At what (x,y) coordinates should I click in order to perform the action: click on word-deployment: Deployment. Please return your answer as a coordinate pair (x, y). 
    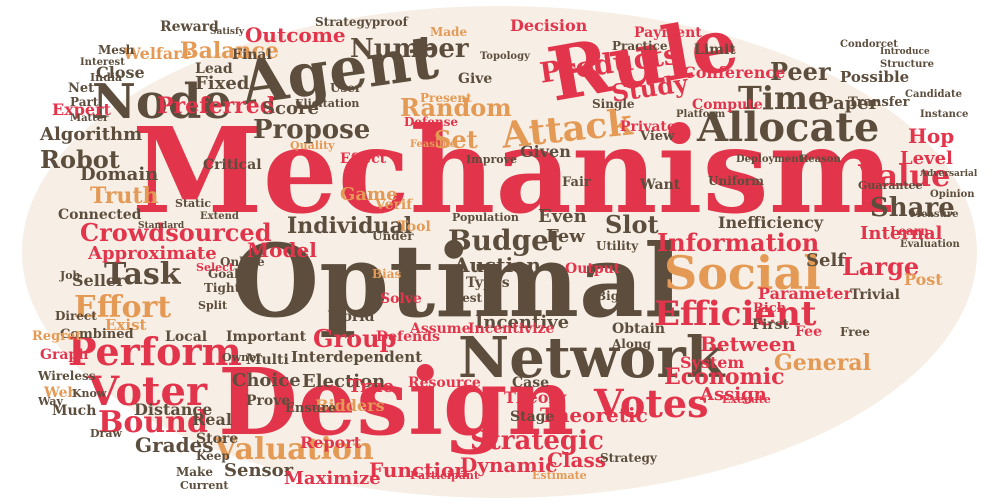
    Looking at the image, I should click on (770, 159).